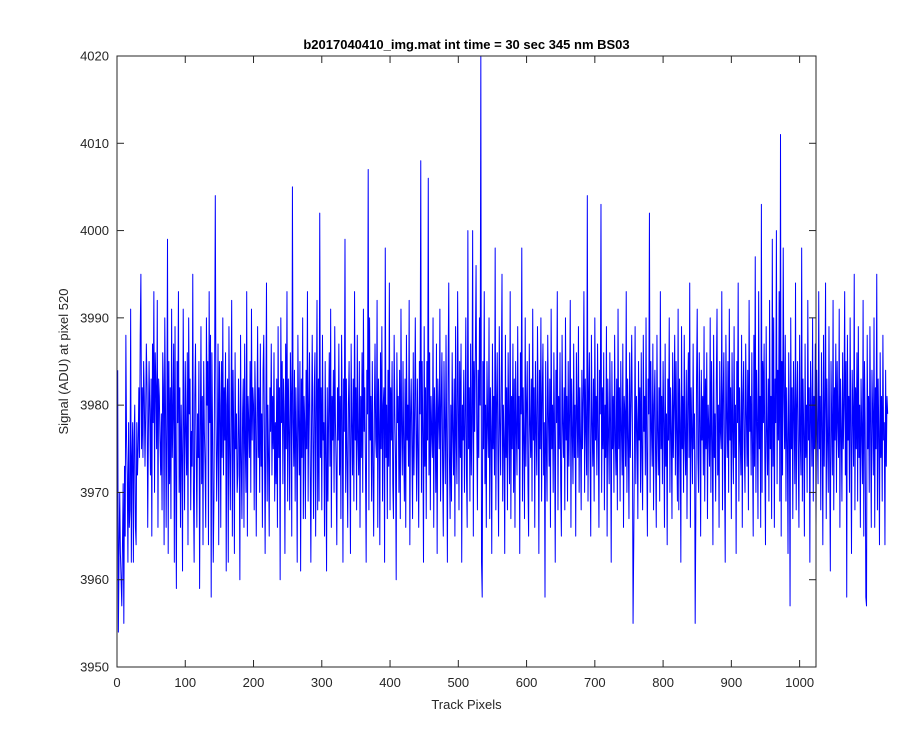 This screenshot has width=900, height=750. Describe the element at coordinates (94, 143) in the screenshot. I see `y-tick-label: 4010` at that location.